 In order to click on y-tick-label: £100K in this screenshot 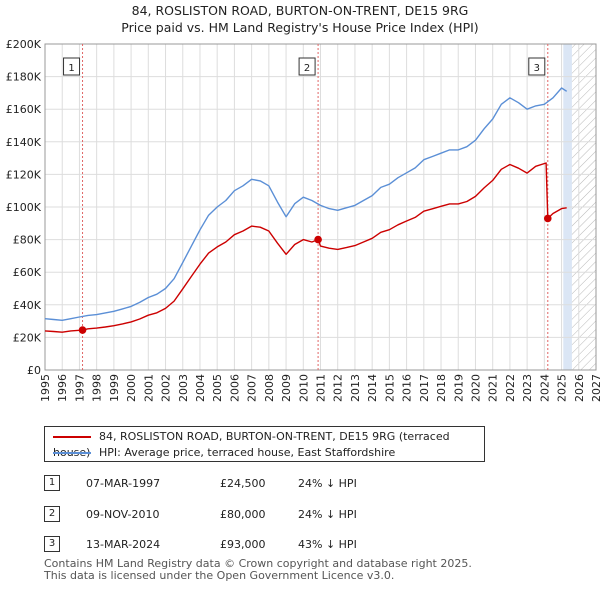, I will do `click(24, 207)`.